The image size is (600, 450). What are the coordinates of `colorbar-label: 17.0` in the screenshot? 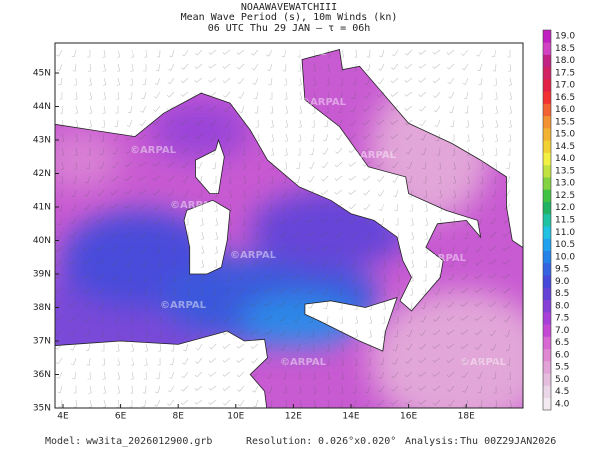 It's located at (565, 86).